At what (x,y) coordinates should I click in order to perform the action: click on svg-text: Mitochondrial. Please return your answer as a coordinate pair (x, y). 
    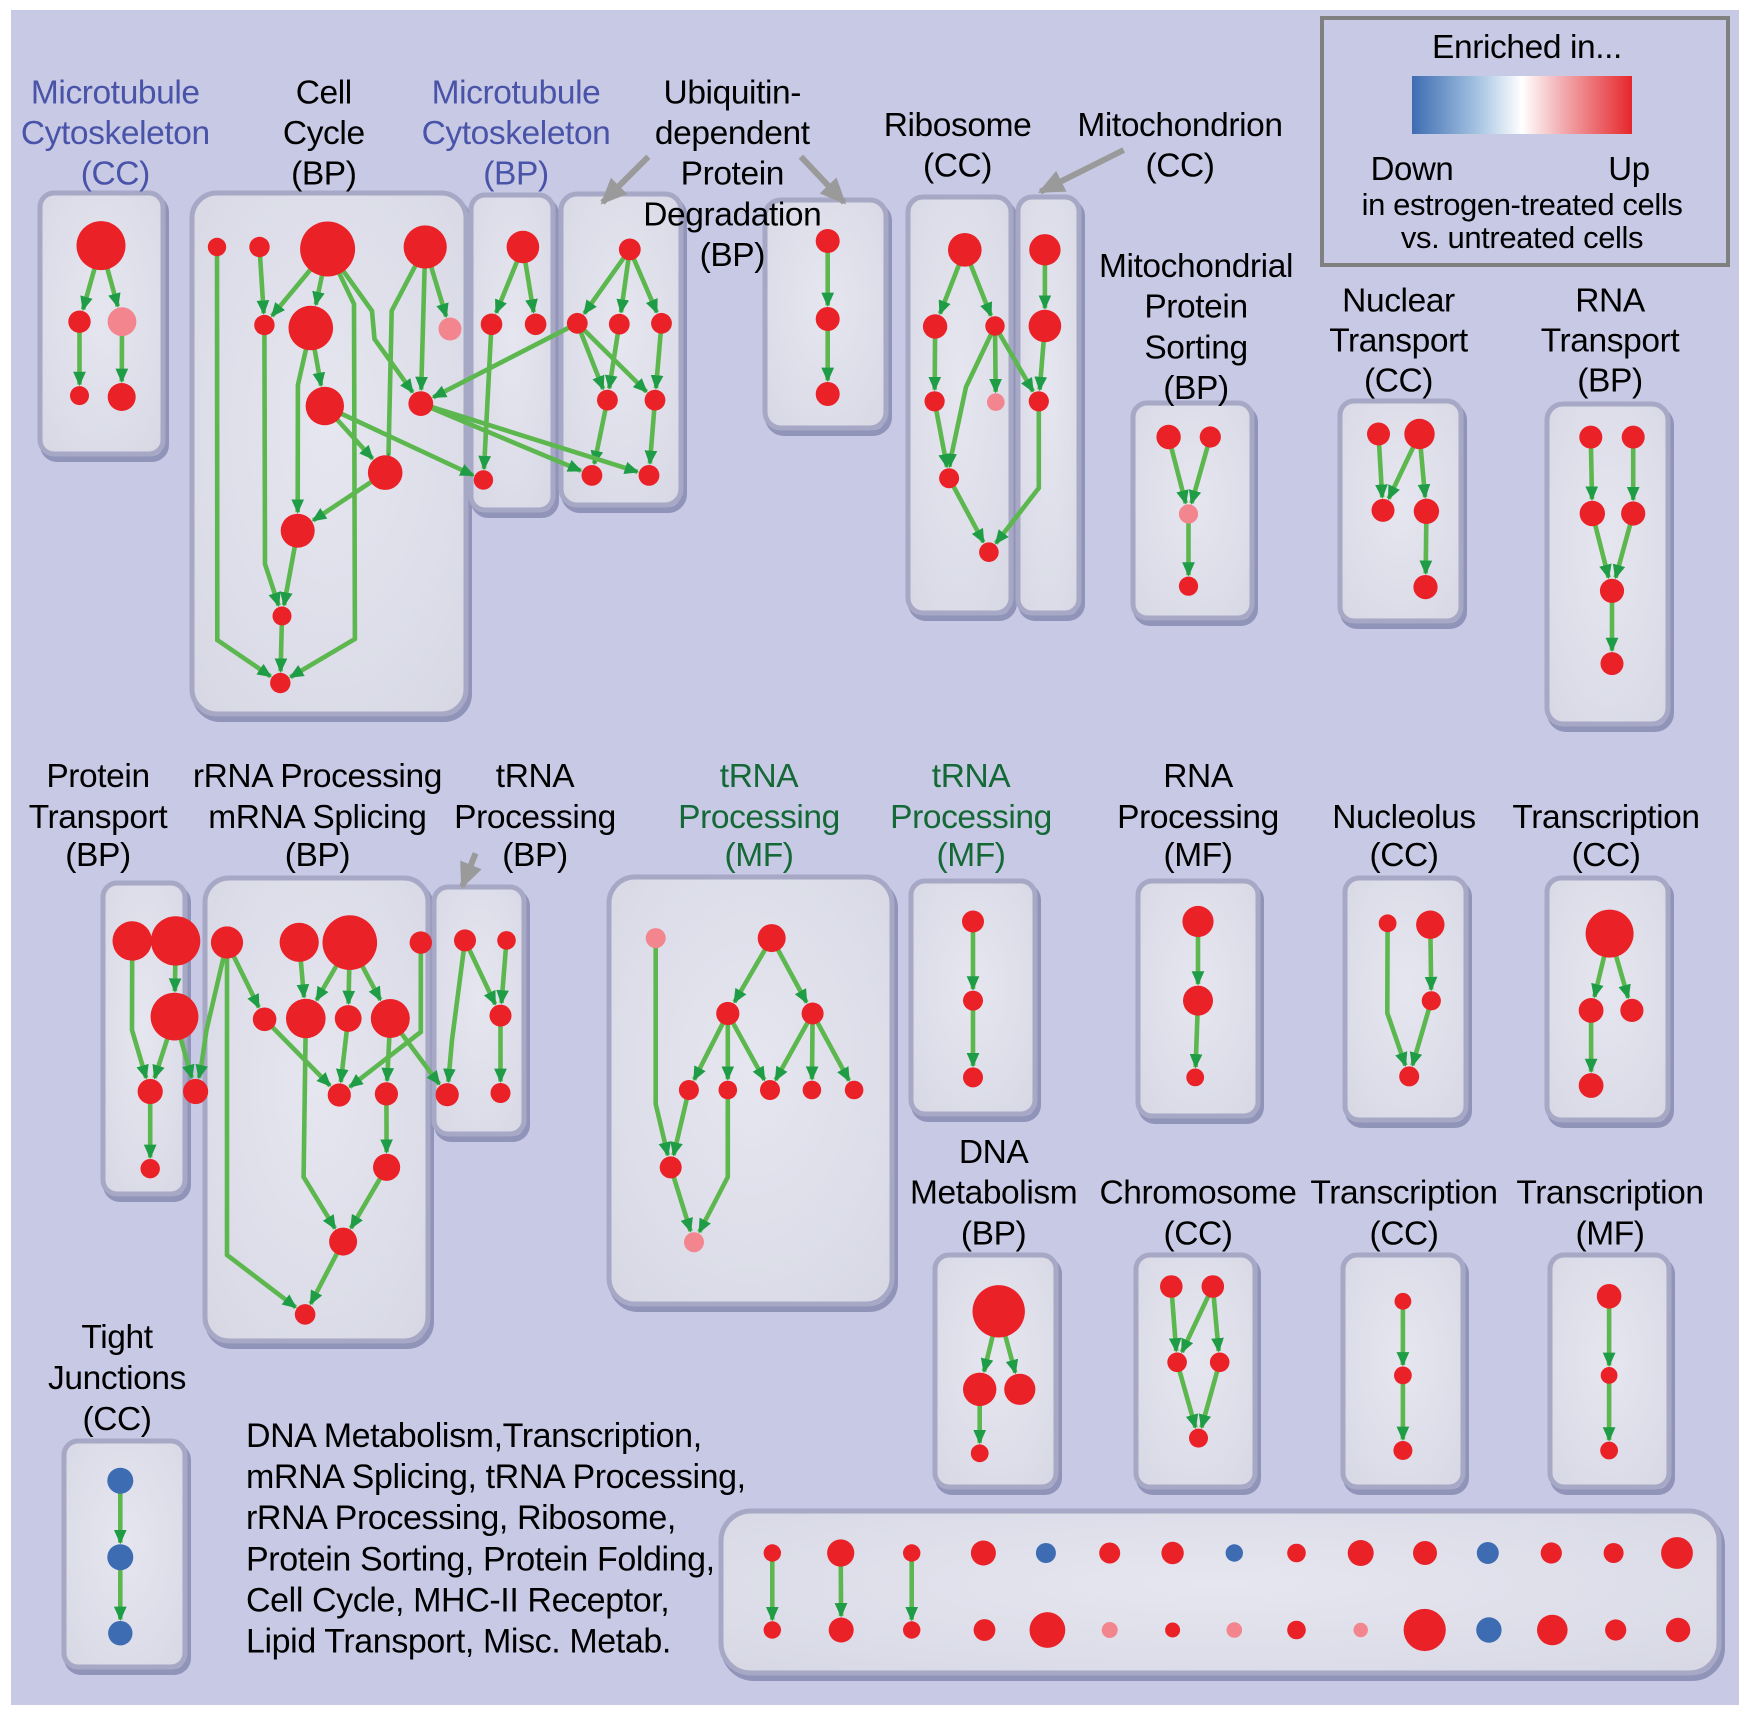
    Looking at the image, I should click on (1196, 266).